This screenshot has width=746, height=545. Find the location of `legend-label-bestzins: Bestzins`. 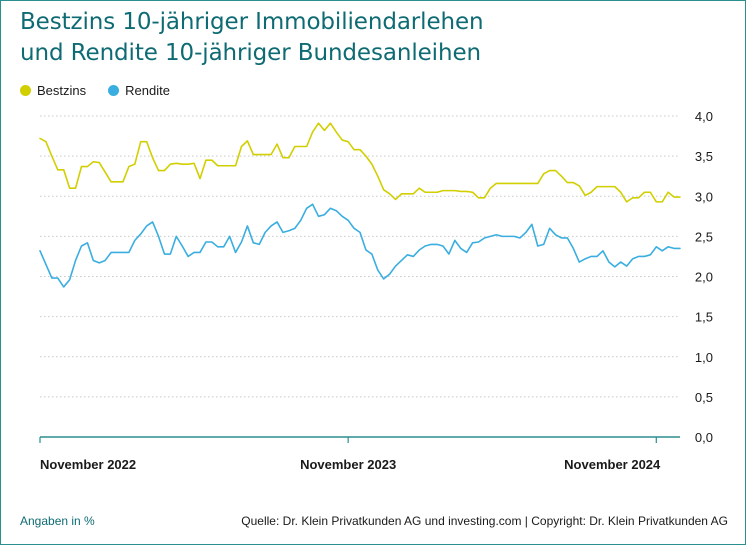

legend-label-bestzins: Bestzins is located at coordinates (62, 90).